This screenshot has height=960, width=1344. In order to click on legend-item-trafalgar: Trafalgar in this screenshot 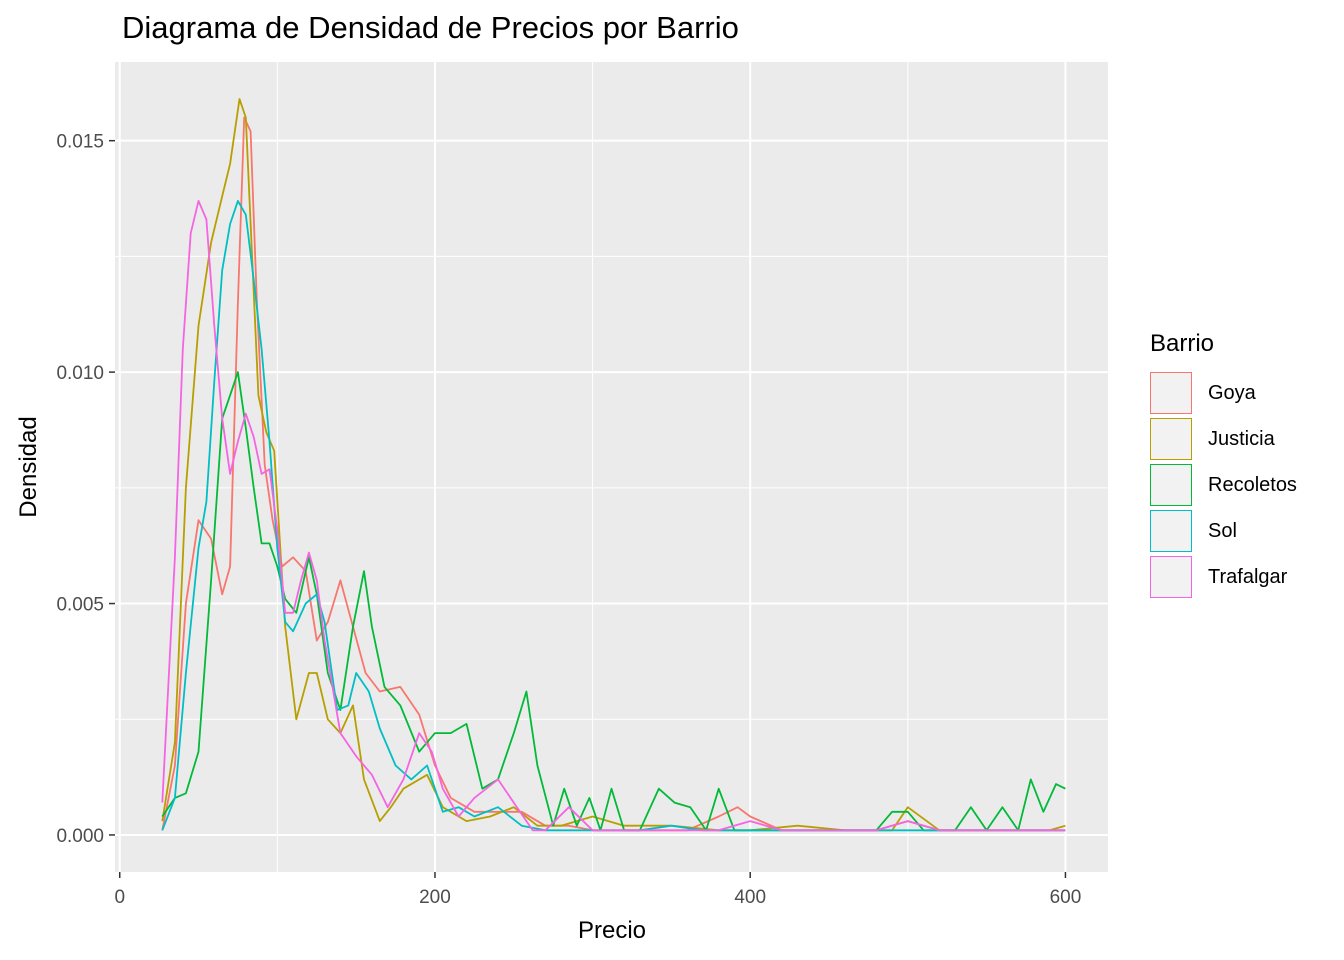, I will do `click(1223, 577)`.